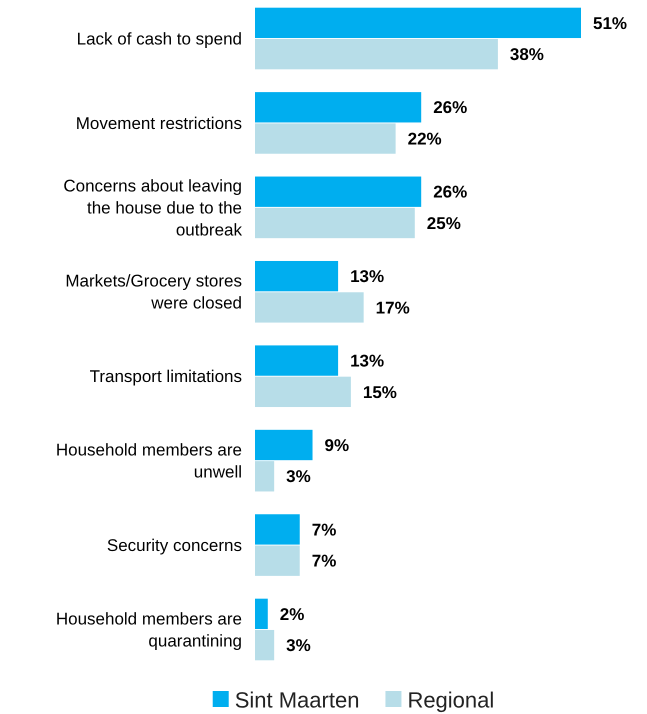  What do you see at coordinates (450, 700) in the screenshot?
I see `legend-label: Regional` at bounding box center [450, 700].